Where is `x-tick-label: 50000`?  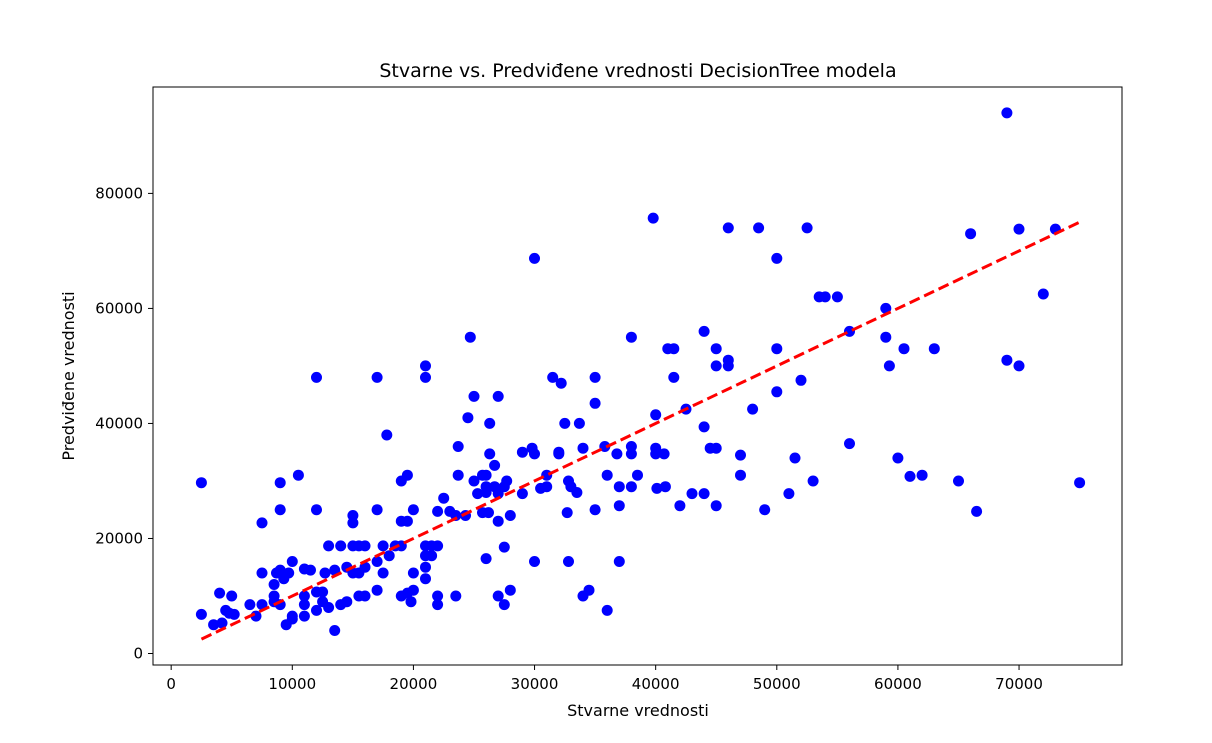
x-tick-label: 50000 is located at coordinates (777, 684).